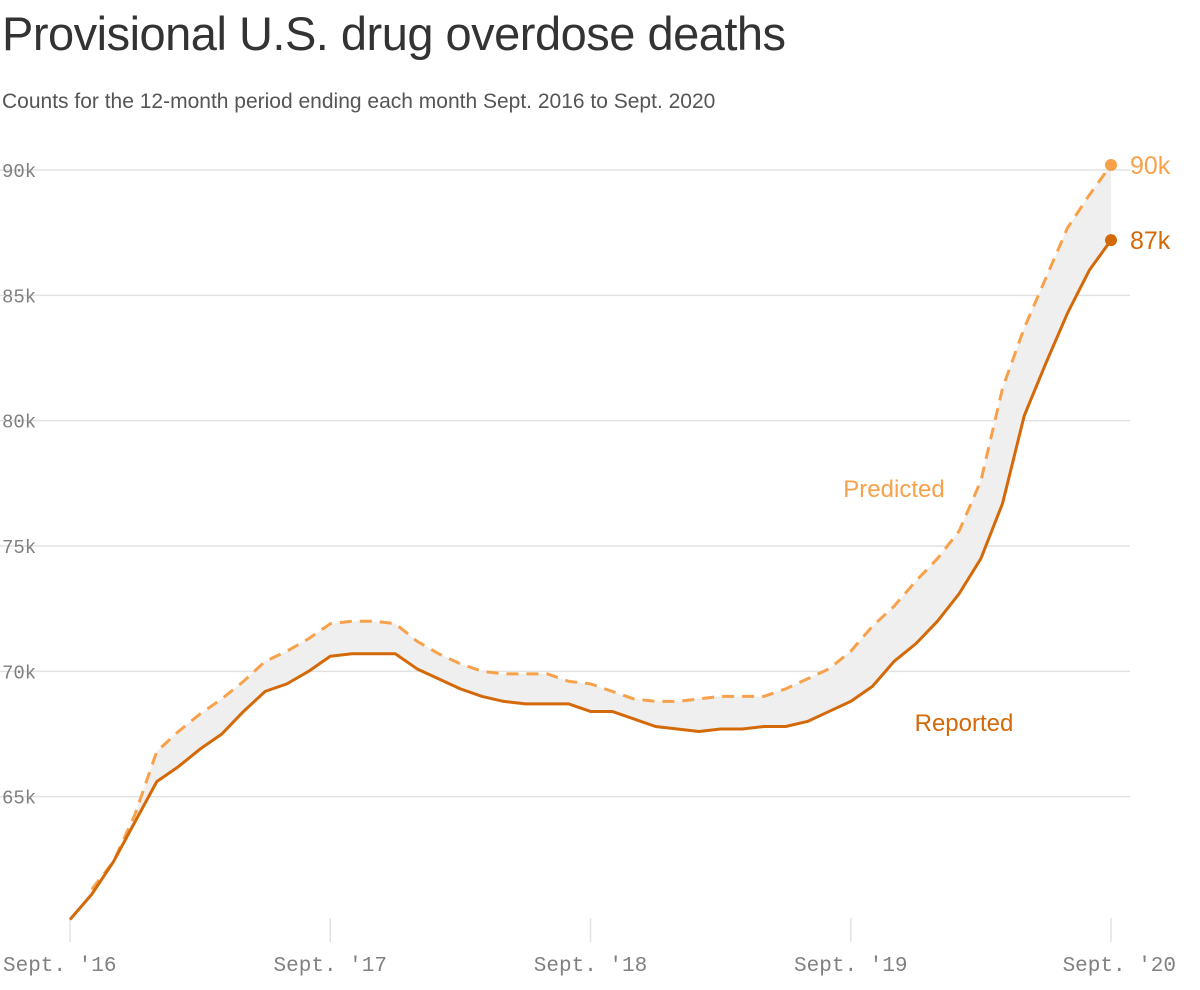 Image resolution: width=1200 pixels, height=990 pixels. Describe the element at coordinates (1111, 240) in the screenshot. I see `reported-end-point` at that location.